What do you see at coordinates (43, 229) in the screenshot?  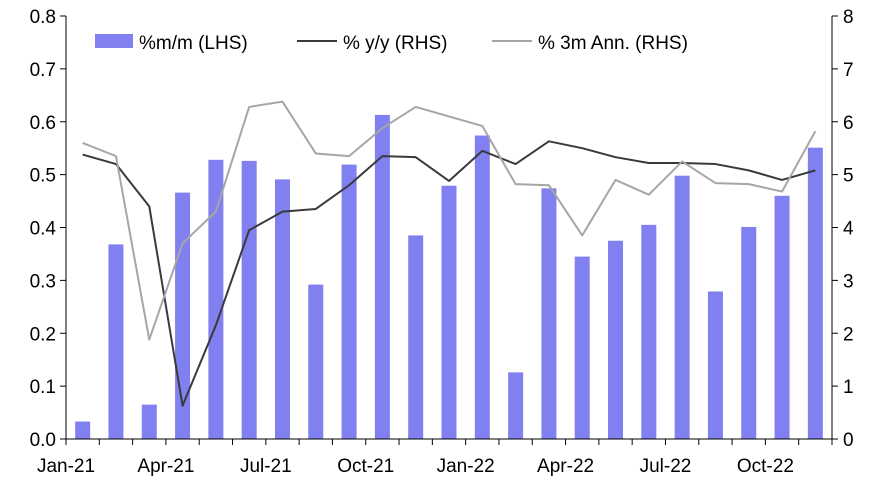 I see `left-tick-label: 0.4` at bounding box center [43, 229].